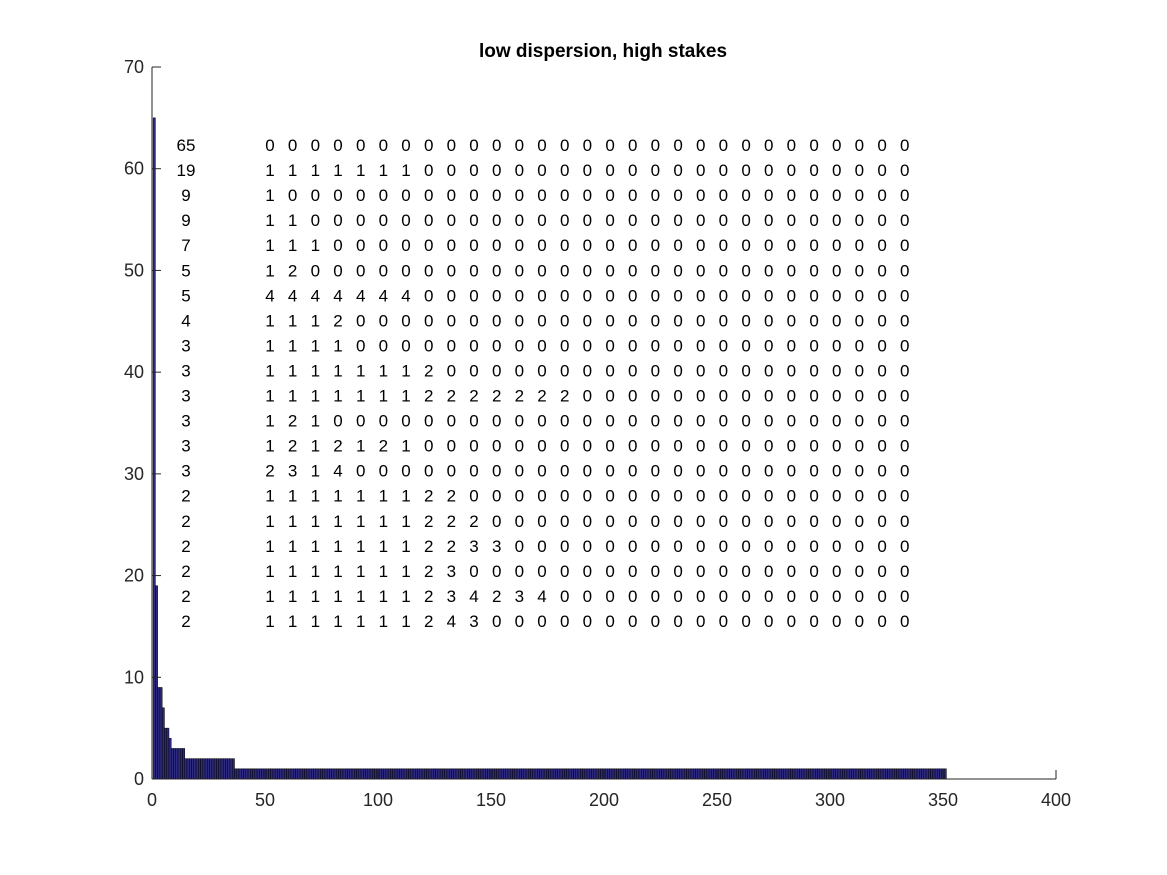  Describe the element at coordinates (269, 295) in the screenshot. I see `table-cell: 4` at that location.